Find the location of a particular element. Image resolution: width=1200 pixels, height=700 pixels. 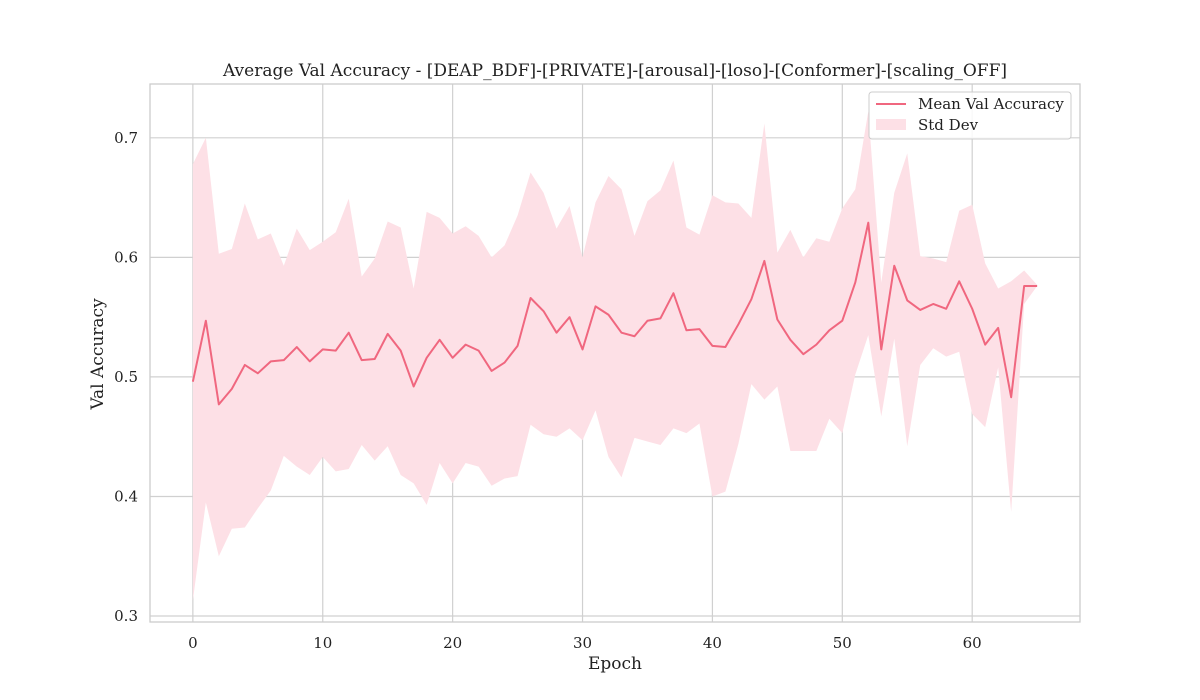

y-axis-label: Val Accuracy is located at coordinates (98, 354).